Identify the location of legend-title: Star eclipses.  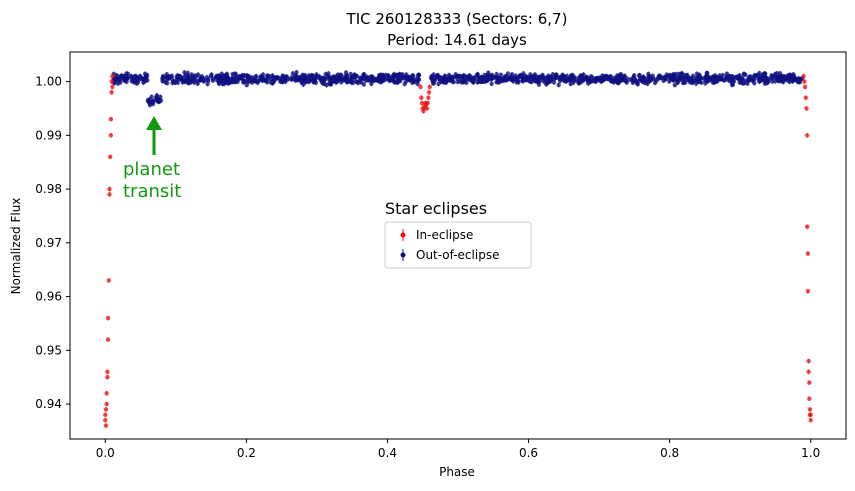
(436, 208).